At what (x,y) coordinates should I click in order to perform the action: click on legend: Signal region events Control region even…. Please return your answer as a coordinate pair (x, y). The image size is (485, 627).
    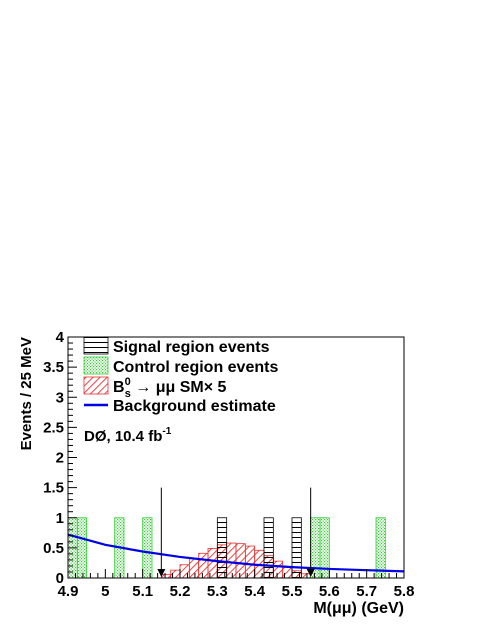
    Looking at the image, I should click on (180, 375).